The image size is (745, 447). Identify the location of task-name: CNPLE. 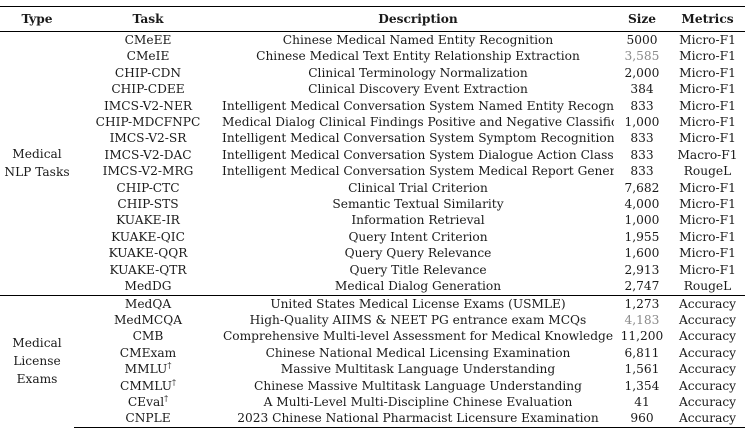
(148, 418).